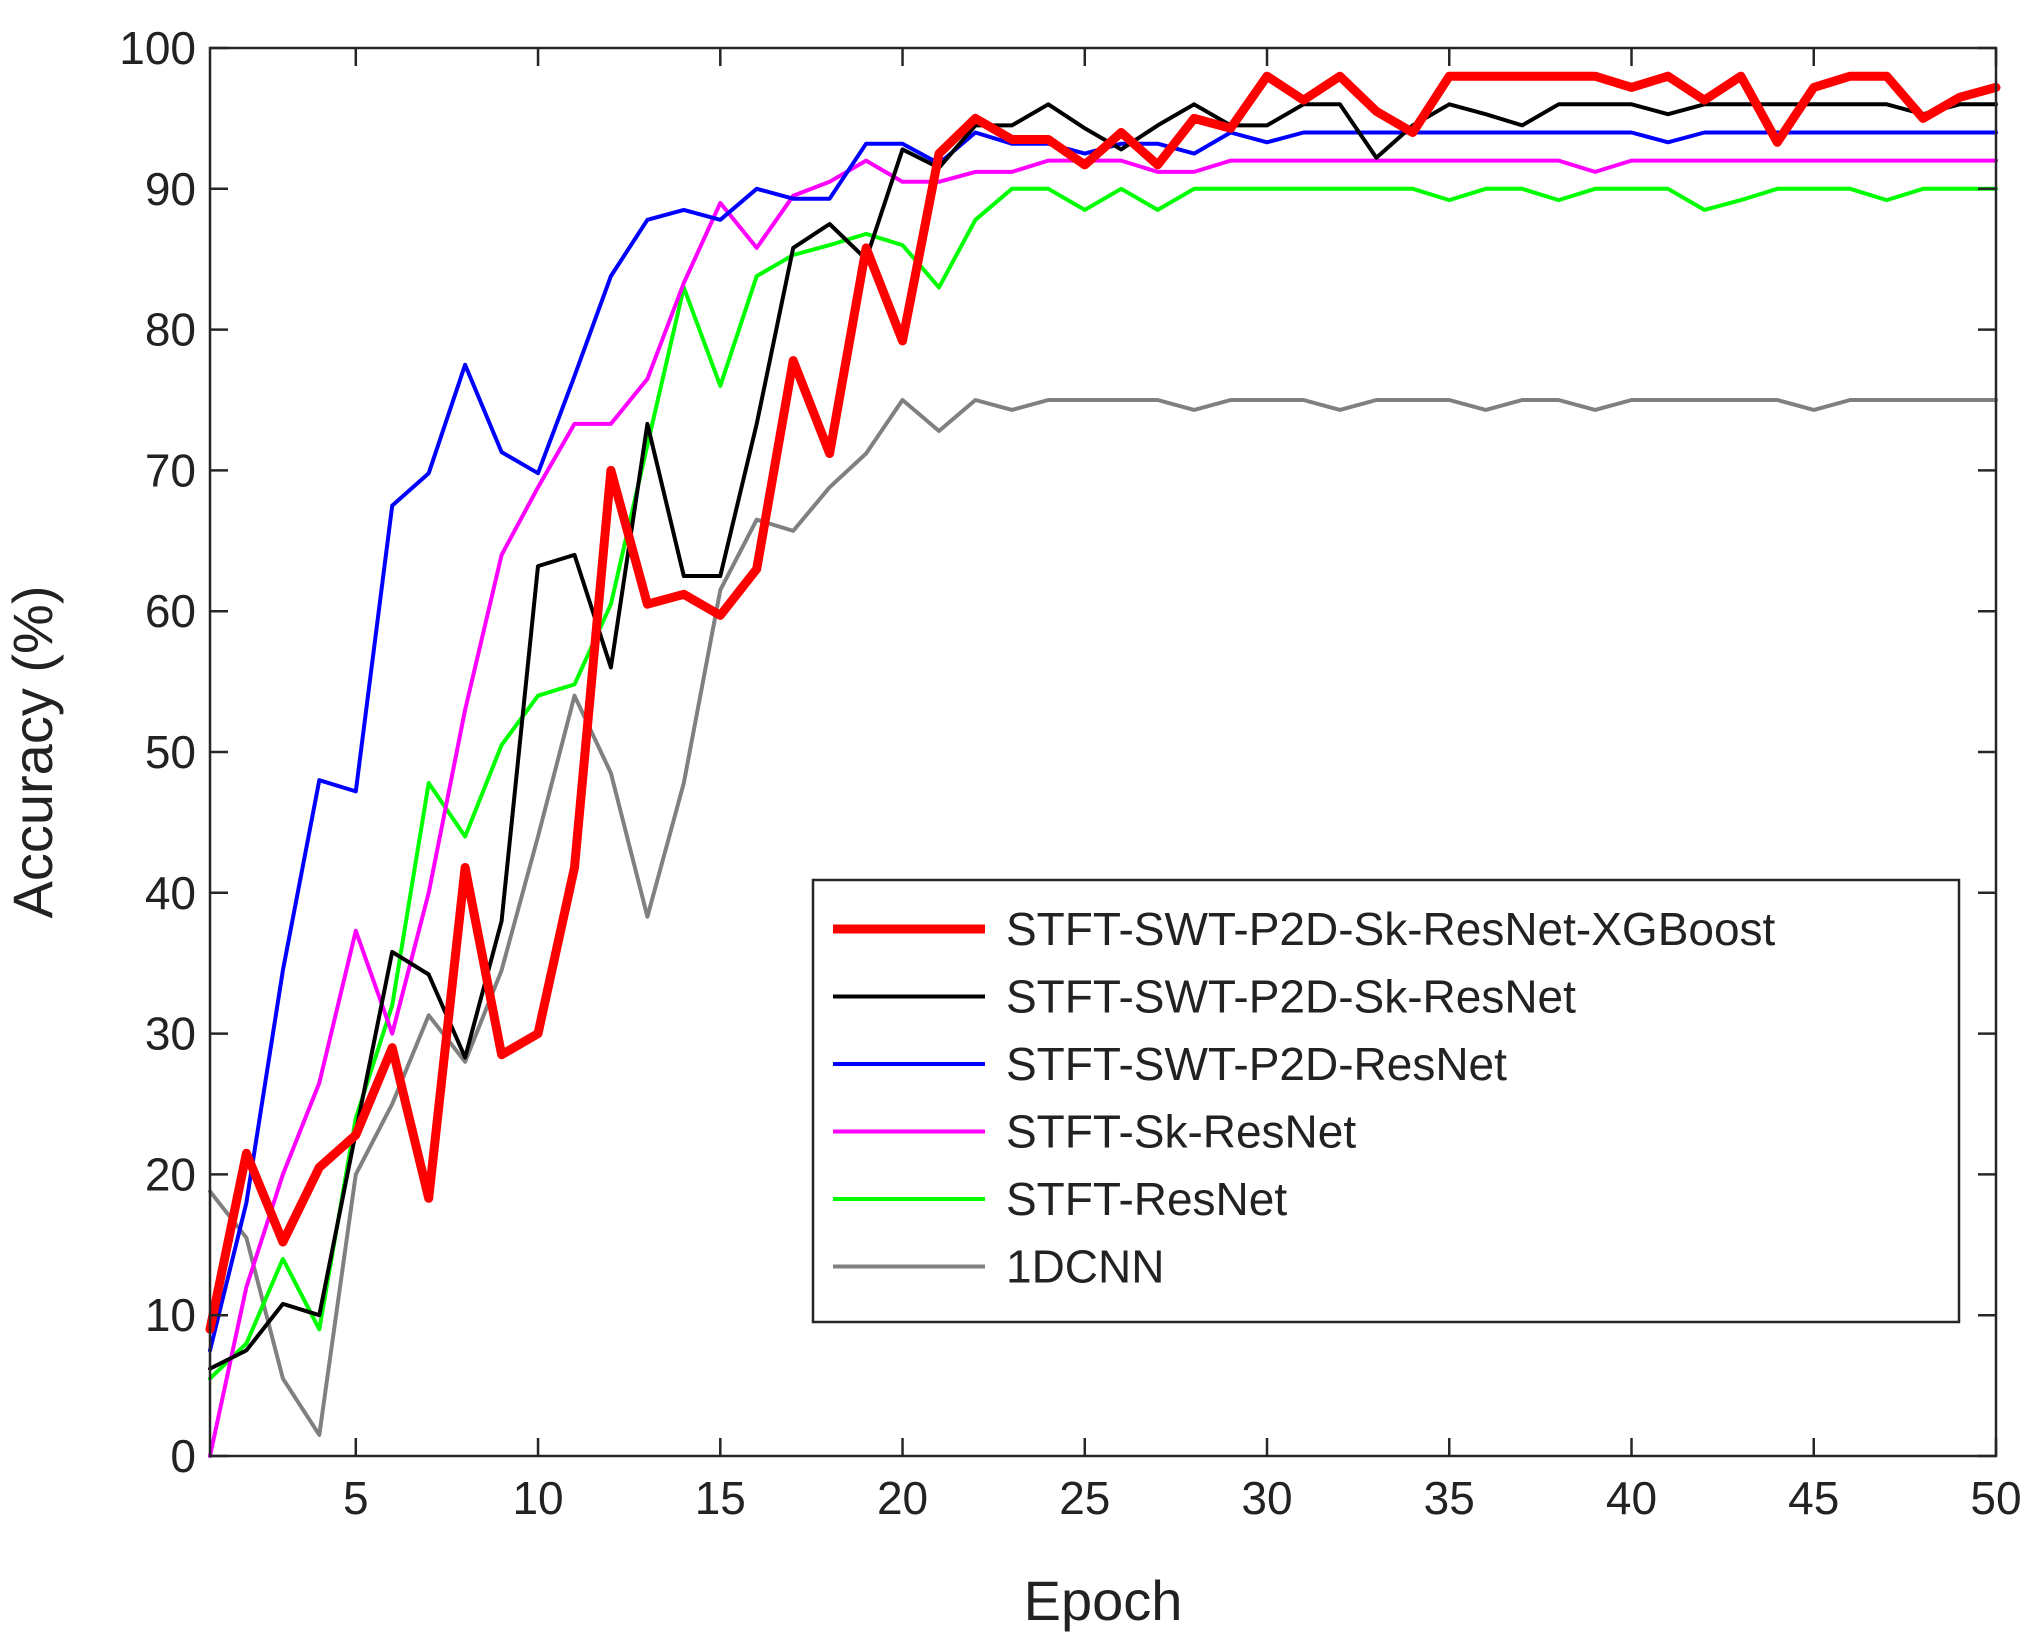 The width and height of the screenshot is (2030, 1644). I want to click on y-axis-label: Accuracy (%), so click(32, 752).